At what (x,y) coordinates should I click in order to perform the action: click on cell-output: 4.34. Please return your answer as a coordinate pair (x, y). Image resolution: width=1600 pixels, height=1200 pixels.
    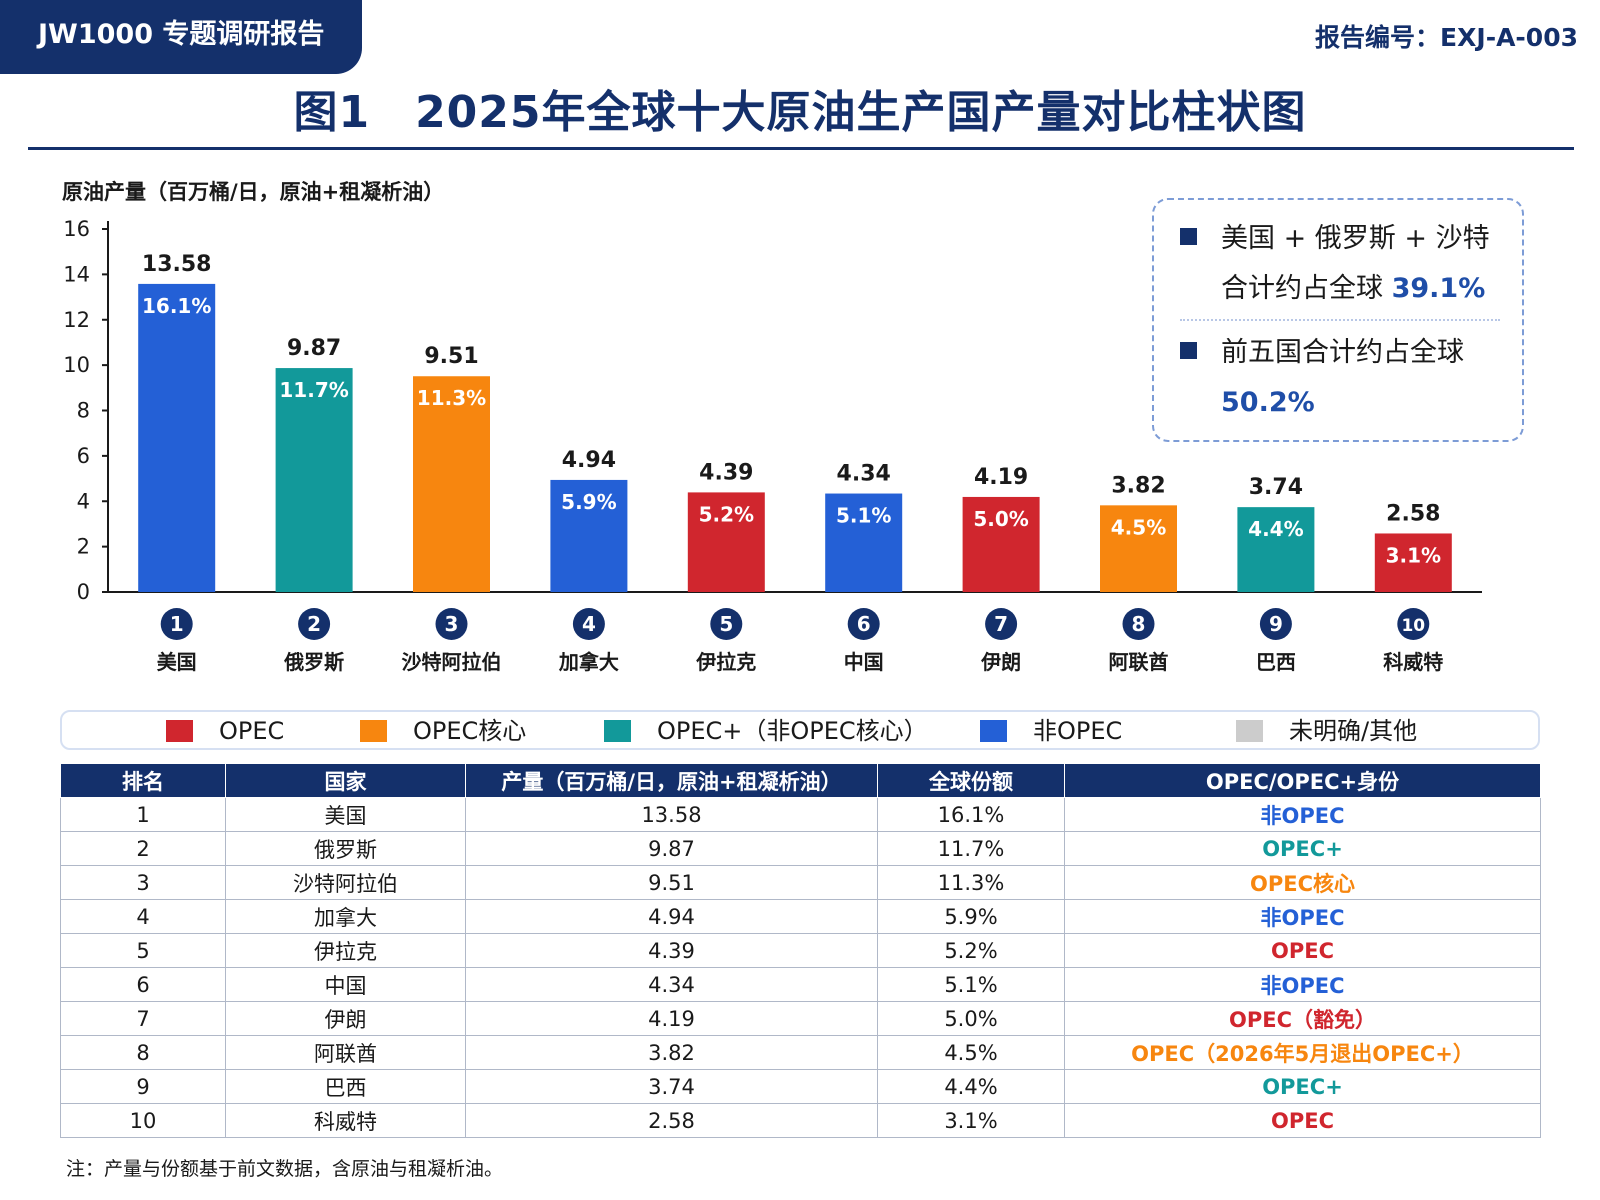
    Looking at the image, I should click on (671, 984).